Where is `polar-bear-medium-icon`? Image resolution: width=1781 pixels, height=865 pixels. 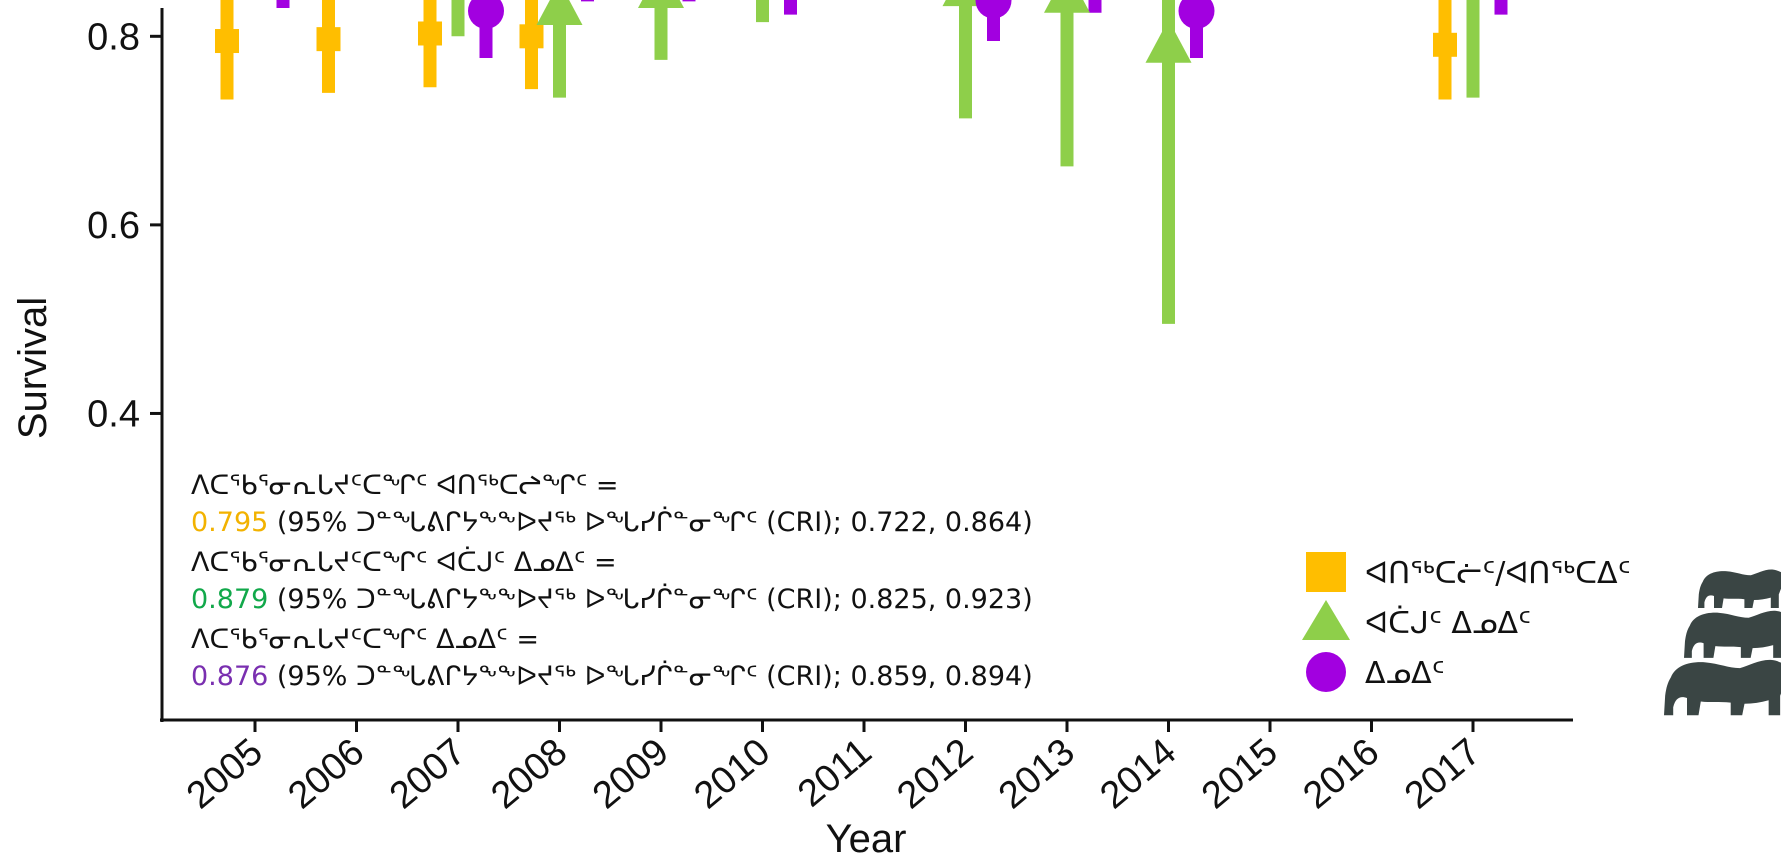 polar-bear-medium-icon is located at coordinates (1732, 634).